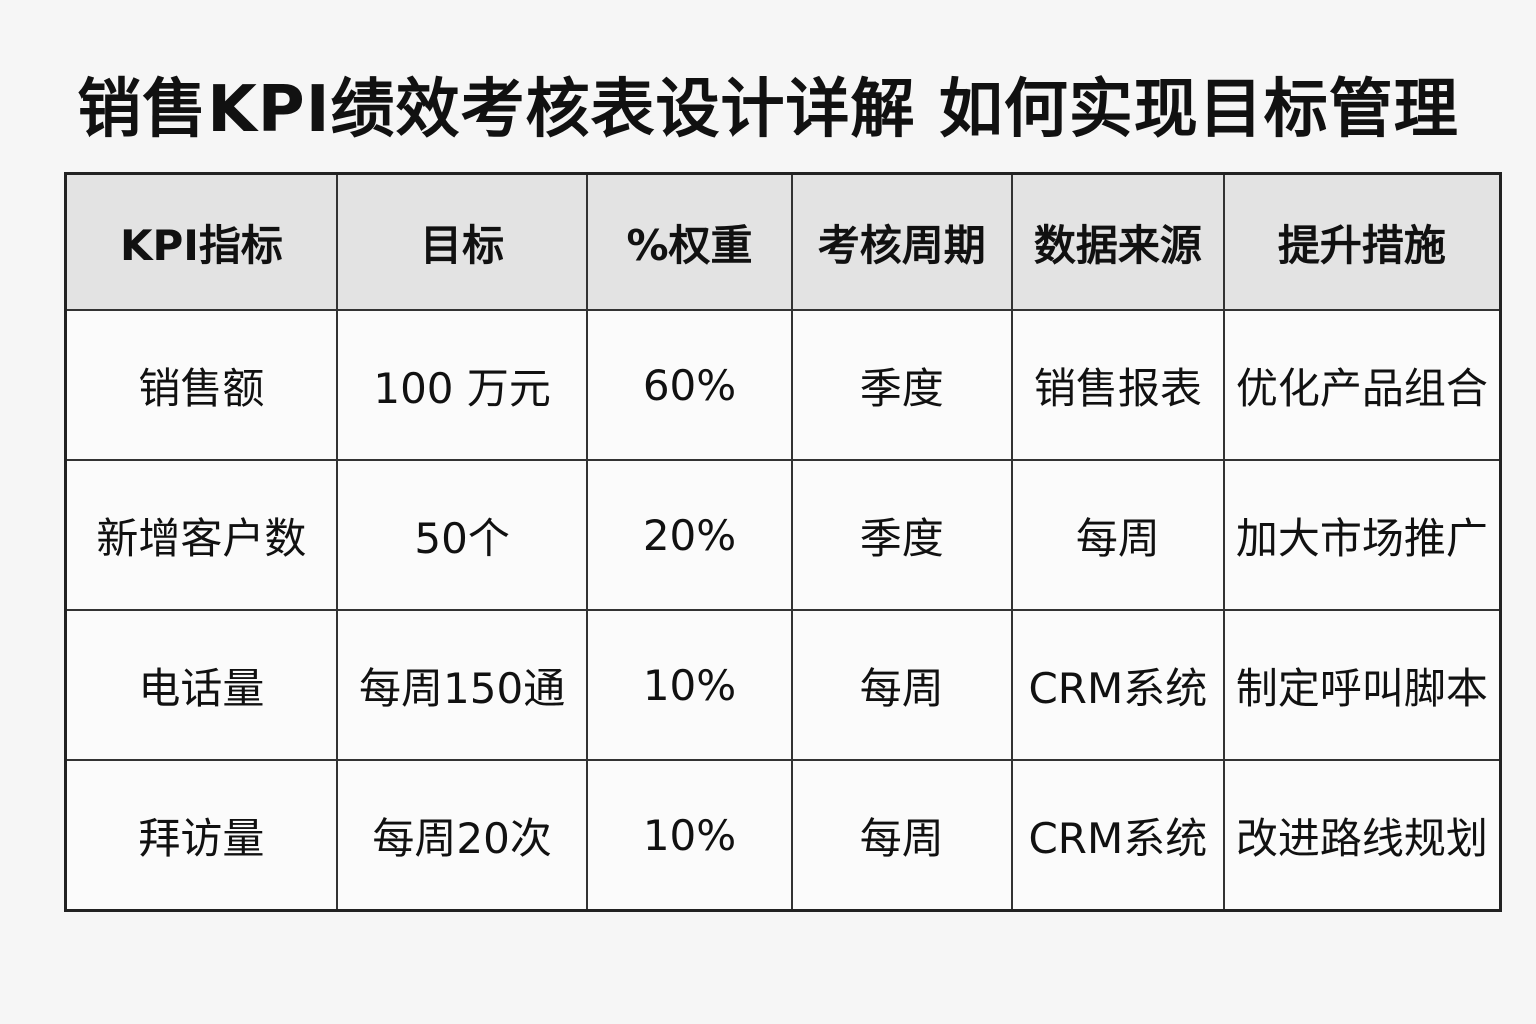 The height and width of the screenshot is (1024, 1536). Describe the element at coordinates (201, 535) in the screenshot. I see `cell-kpi: 新增客户数` at that location.